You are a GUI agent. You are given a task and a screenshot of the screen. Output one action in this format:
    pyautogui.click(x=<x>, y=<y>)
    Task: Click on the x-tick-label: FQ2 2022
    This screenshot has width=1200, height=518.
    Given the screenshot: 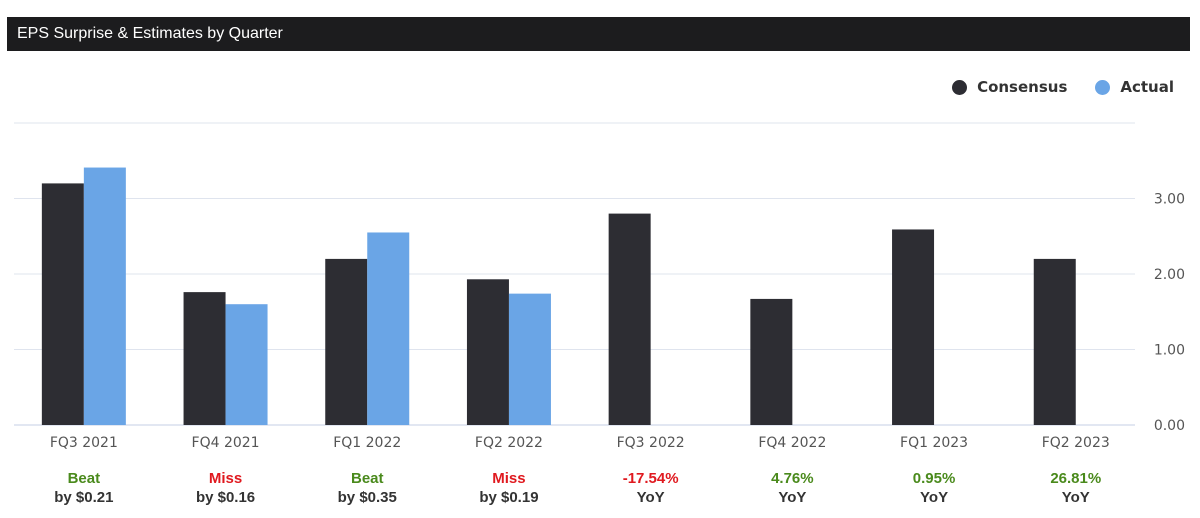 What is the action you would take?
    pyautogui.click(x=509, y=443)
    